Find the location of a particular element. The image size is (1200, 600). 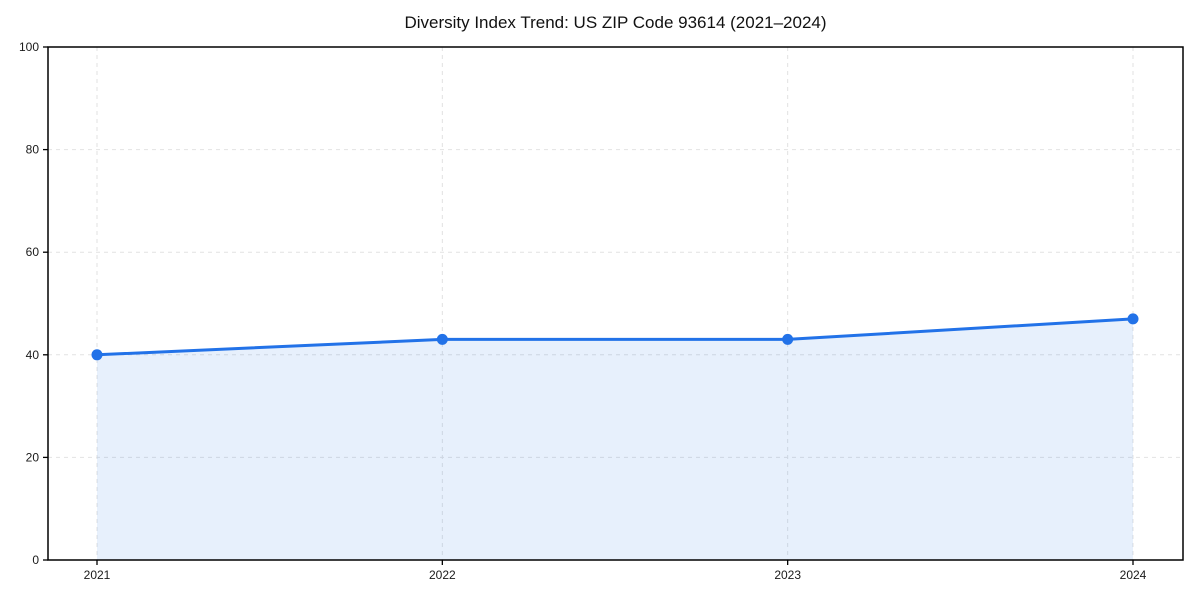

x-tick-label: 2024 is located at coordinates (1133, 575).